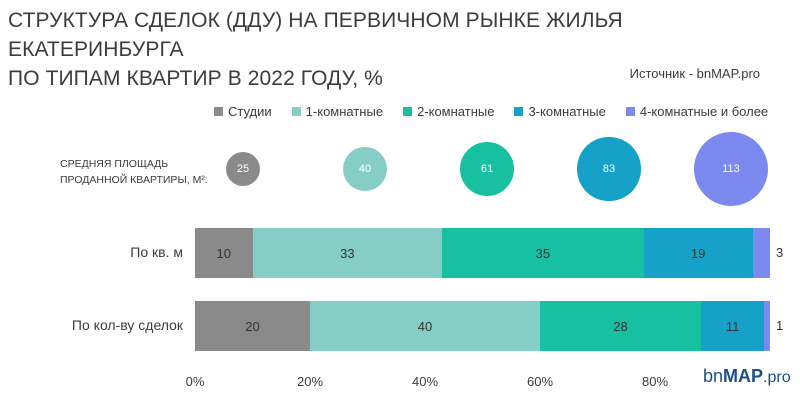  What do you see at coordinates (252, 326) in the screenshot?
I see `bar-segment: 20` at bounding box center [252, 326].